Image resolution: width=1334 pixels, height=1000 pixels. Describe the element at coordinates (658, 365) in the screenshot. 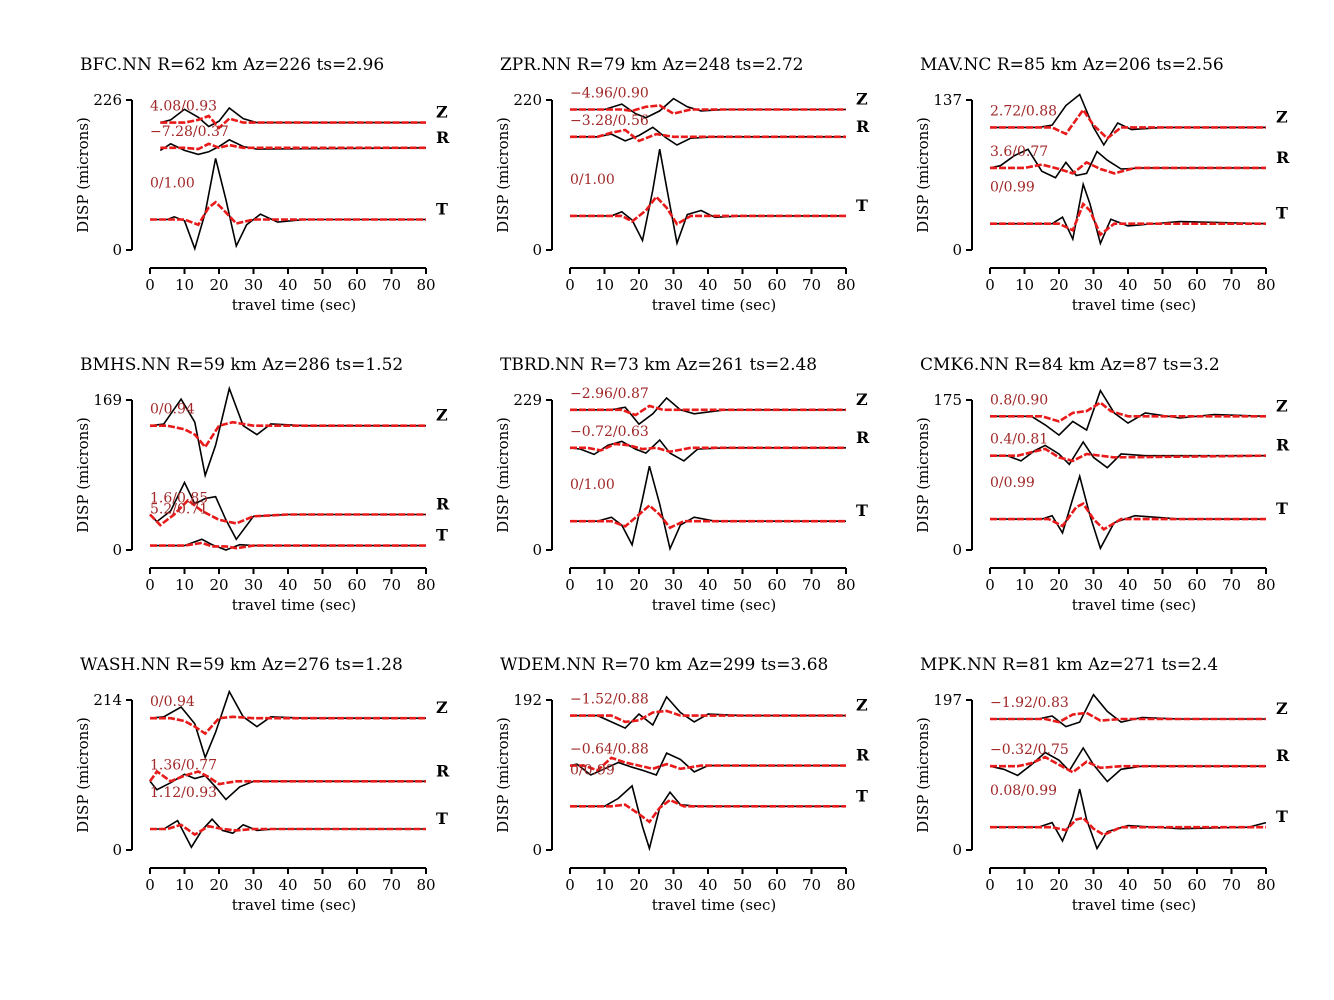

I see `panel-title: TBRD.NN R=73 km Az=261 ts=2.48` at that location.